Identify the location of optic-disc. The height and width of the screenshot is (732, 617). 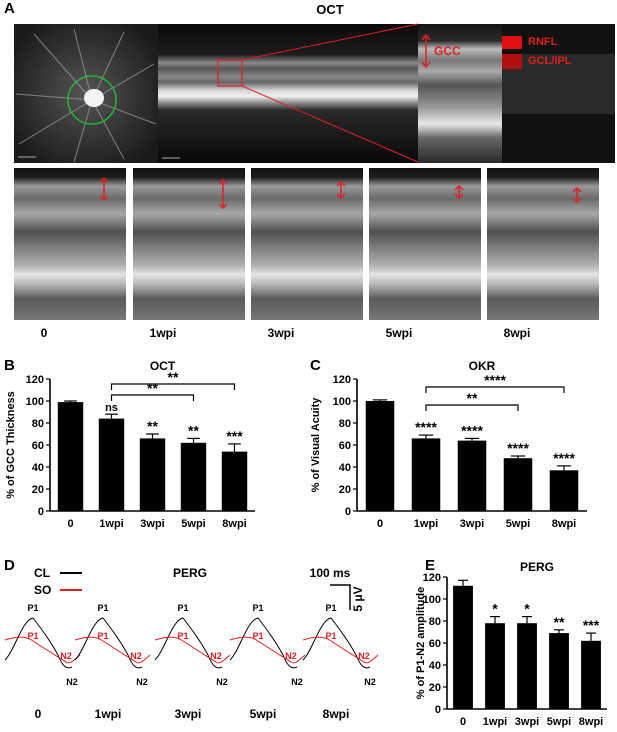
(94, 98).